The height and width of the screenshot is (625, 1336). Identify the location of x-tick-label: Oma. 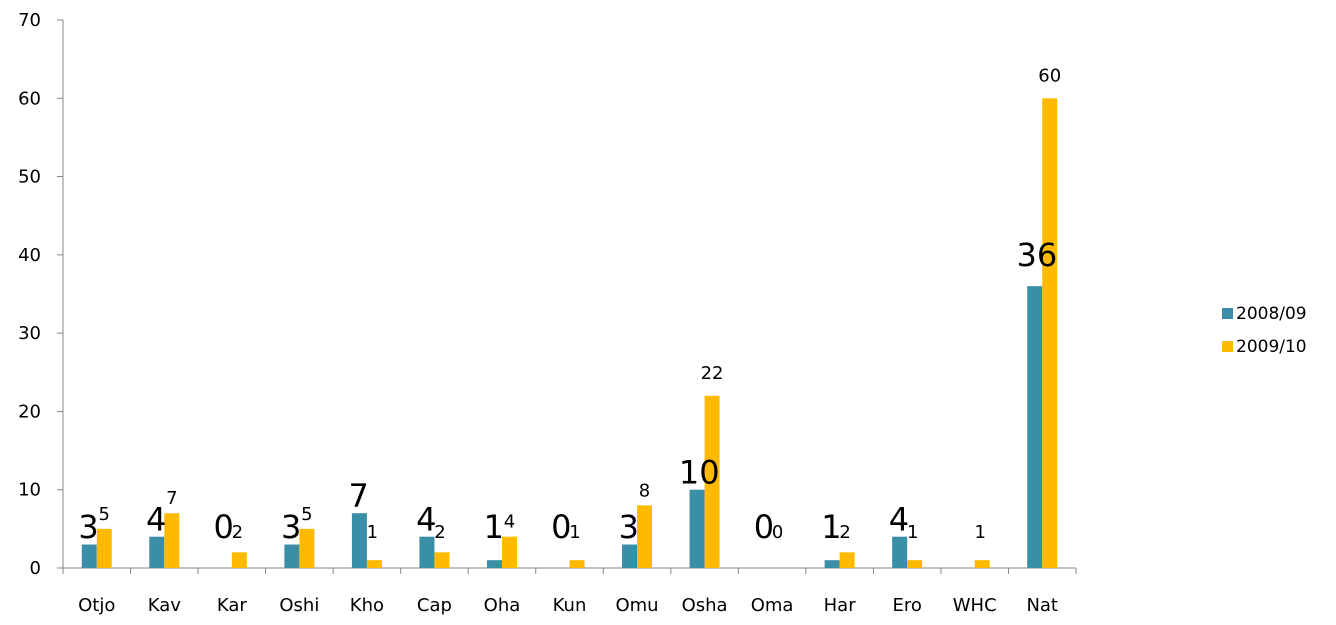
(772, 605).